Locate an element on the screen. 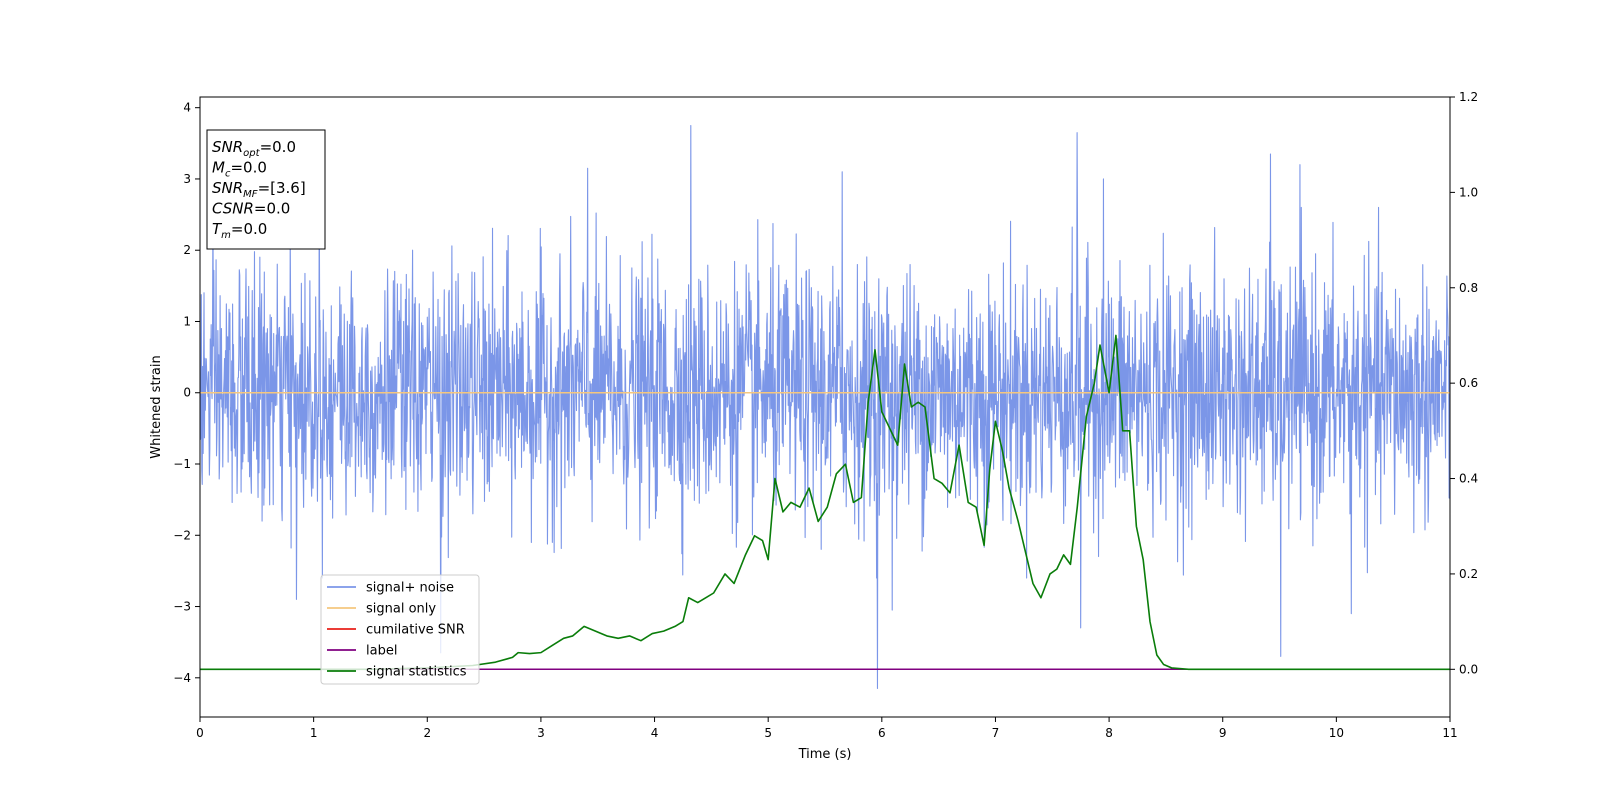 The image size is (1600, 800). info-box-line: Mc=0.0 is located at coordinates (239, 169).